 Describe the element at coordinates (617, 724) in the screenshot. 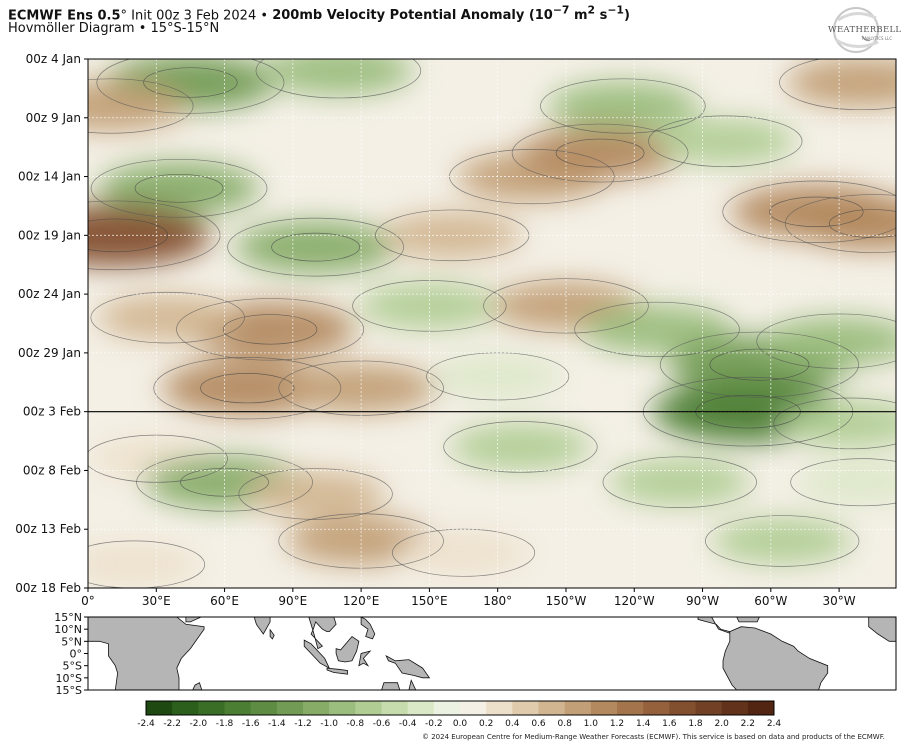

I see `colorbar-tick-18: 1.2` at that location.